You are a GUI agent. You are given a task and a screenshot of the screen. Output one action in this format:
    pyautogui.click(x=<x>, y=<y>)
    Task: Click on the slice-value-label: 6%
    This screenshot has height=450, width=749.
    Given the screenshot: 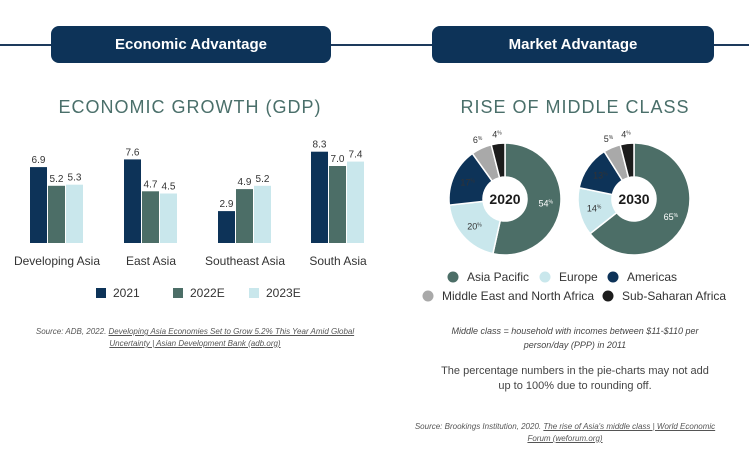 What is the action you would take?
    pyautogui.click(x=478, y=140)
    